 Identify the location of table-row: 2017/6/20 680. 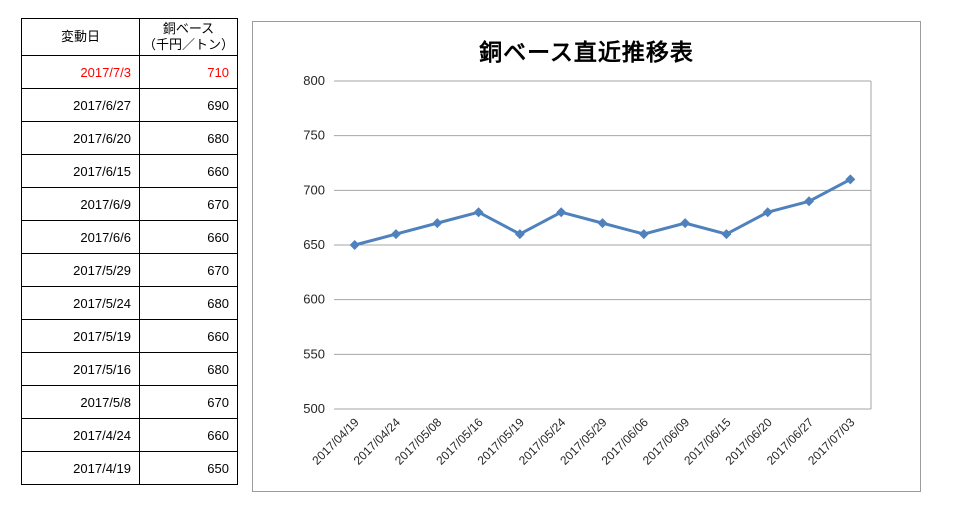
(129, 138).